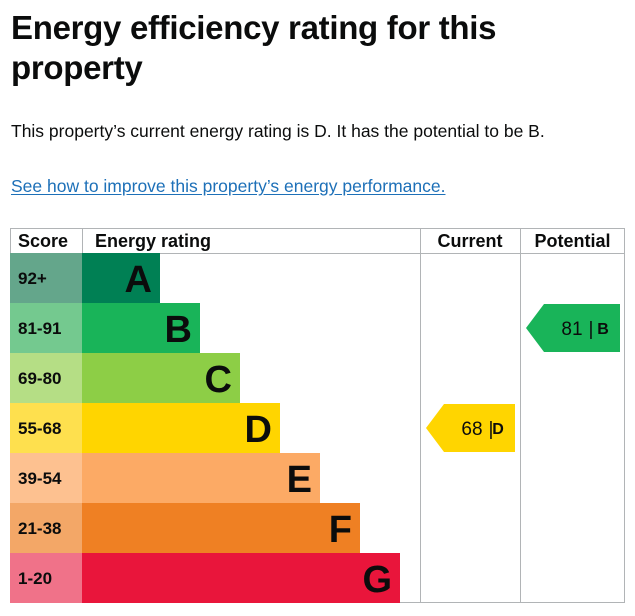  Describe the element at coordinates (138, 280) in the screenshot. I see `rating-letter-a: A` at that location.